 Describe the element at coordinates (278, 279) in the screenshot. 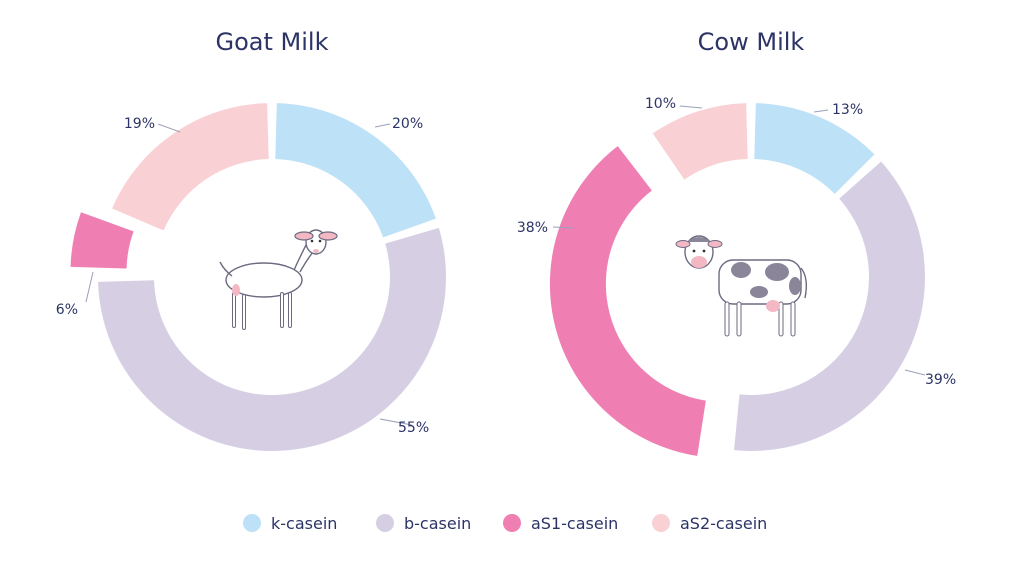

I see `goat-icon` at that location.